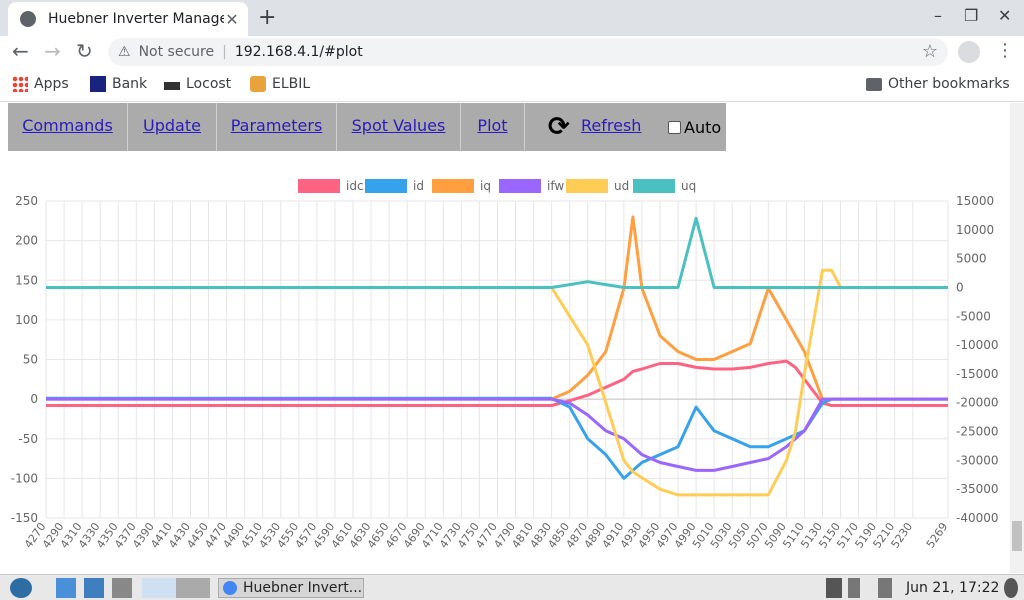 The image size is (1024, 600). Describe the element at coordinates (130, 84) in the screenshot. I see `bookmark-bank-label: Bank` at that location.